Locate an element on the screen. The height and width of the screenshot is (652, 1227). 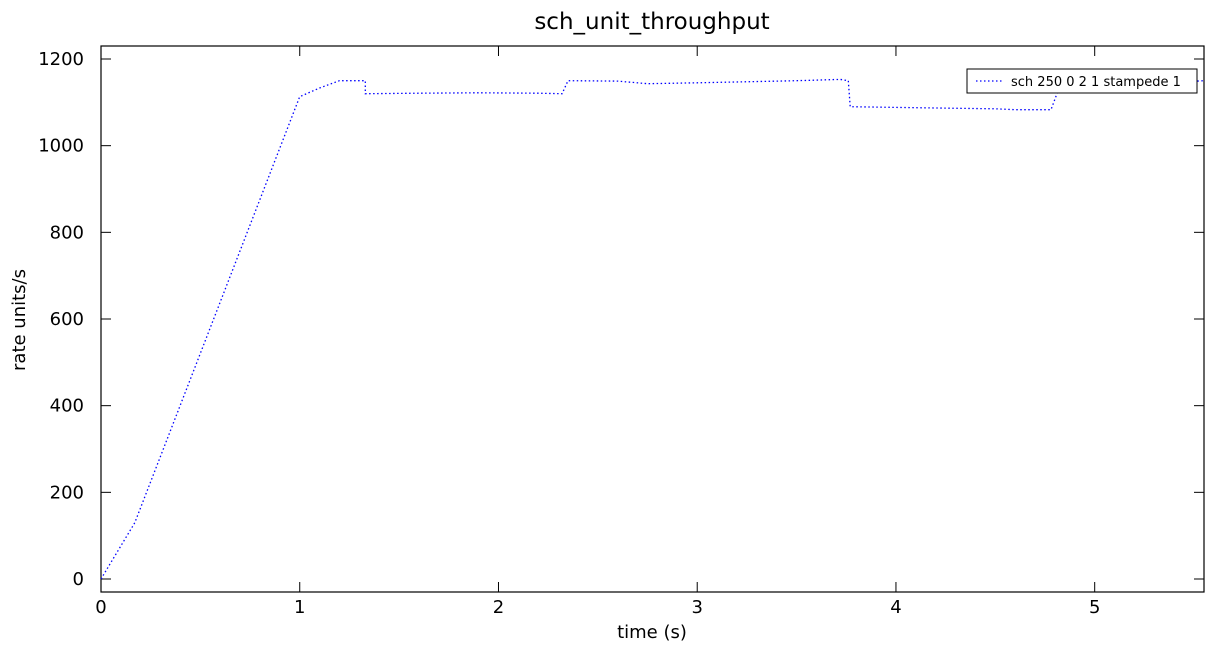
x-tick-label: 4 is located at coordinates (895, 607).